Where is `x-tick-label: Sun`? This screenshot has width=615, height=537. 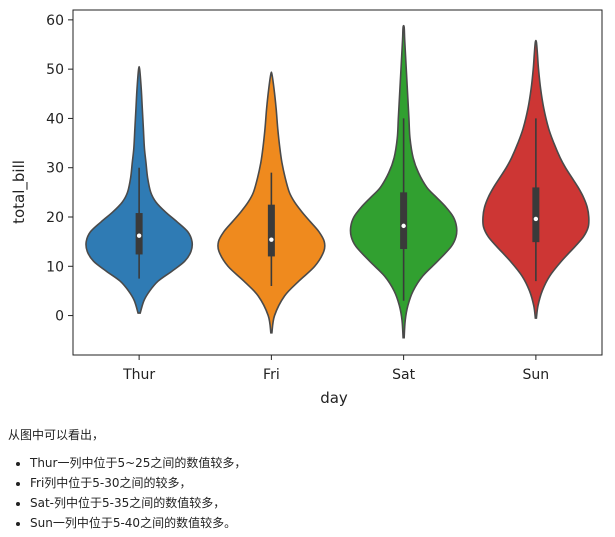
x-tick-label: Sun is located at coordinates (536, 375).